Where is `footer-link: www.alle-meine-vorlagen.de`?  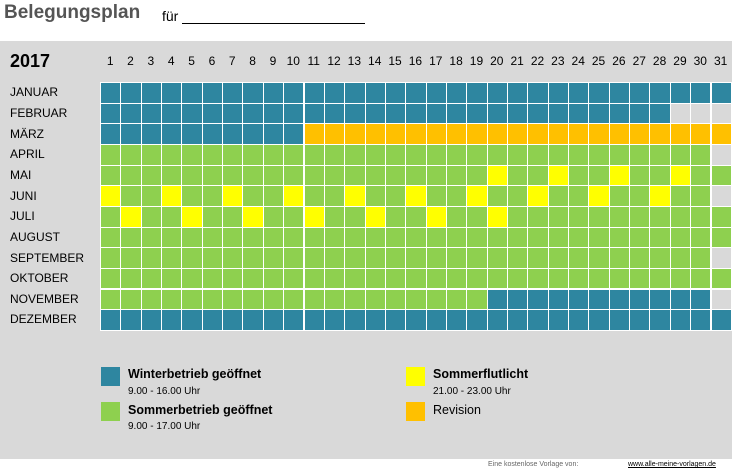
footer-link: www.alle-meine-vorlagen.de is located at coordinates (672, 464).